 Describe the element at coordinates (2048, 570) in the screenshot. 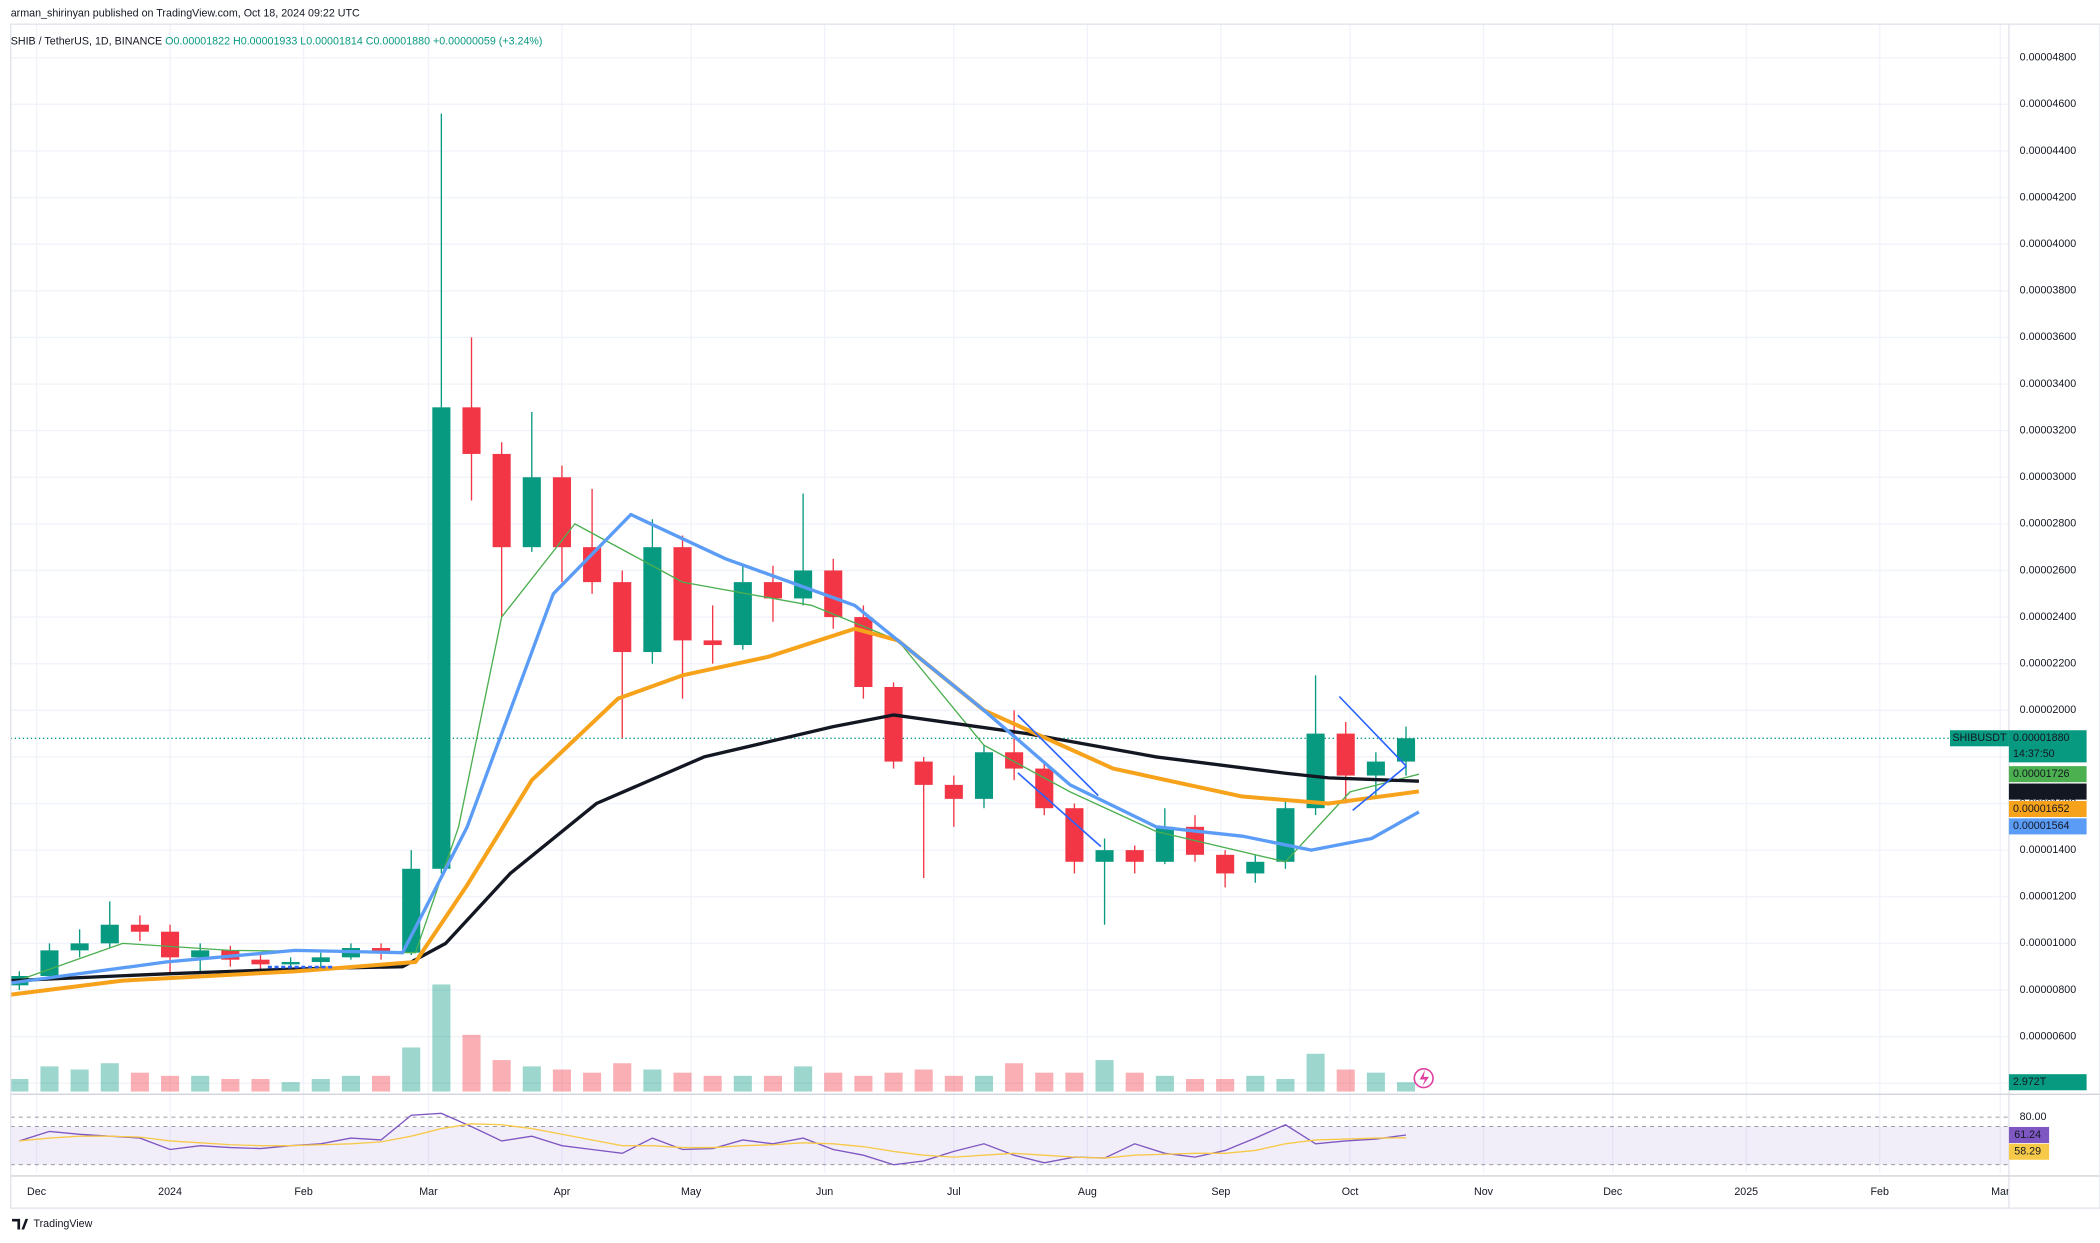

I see `y-tick-label: 0.00002600` at that location.